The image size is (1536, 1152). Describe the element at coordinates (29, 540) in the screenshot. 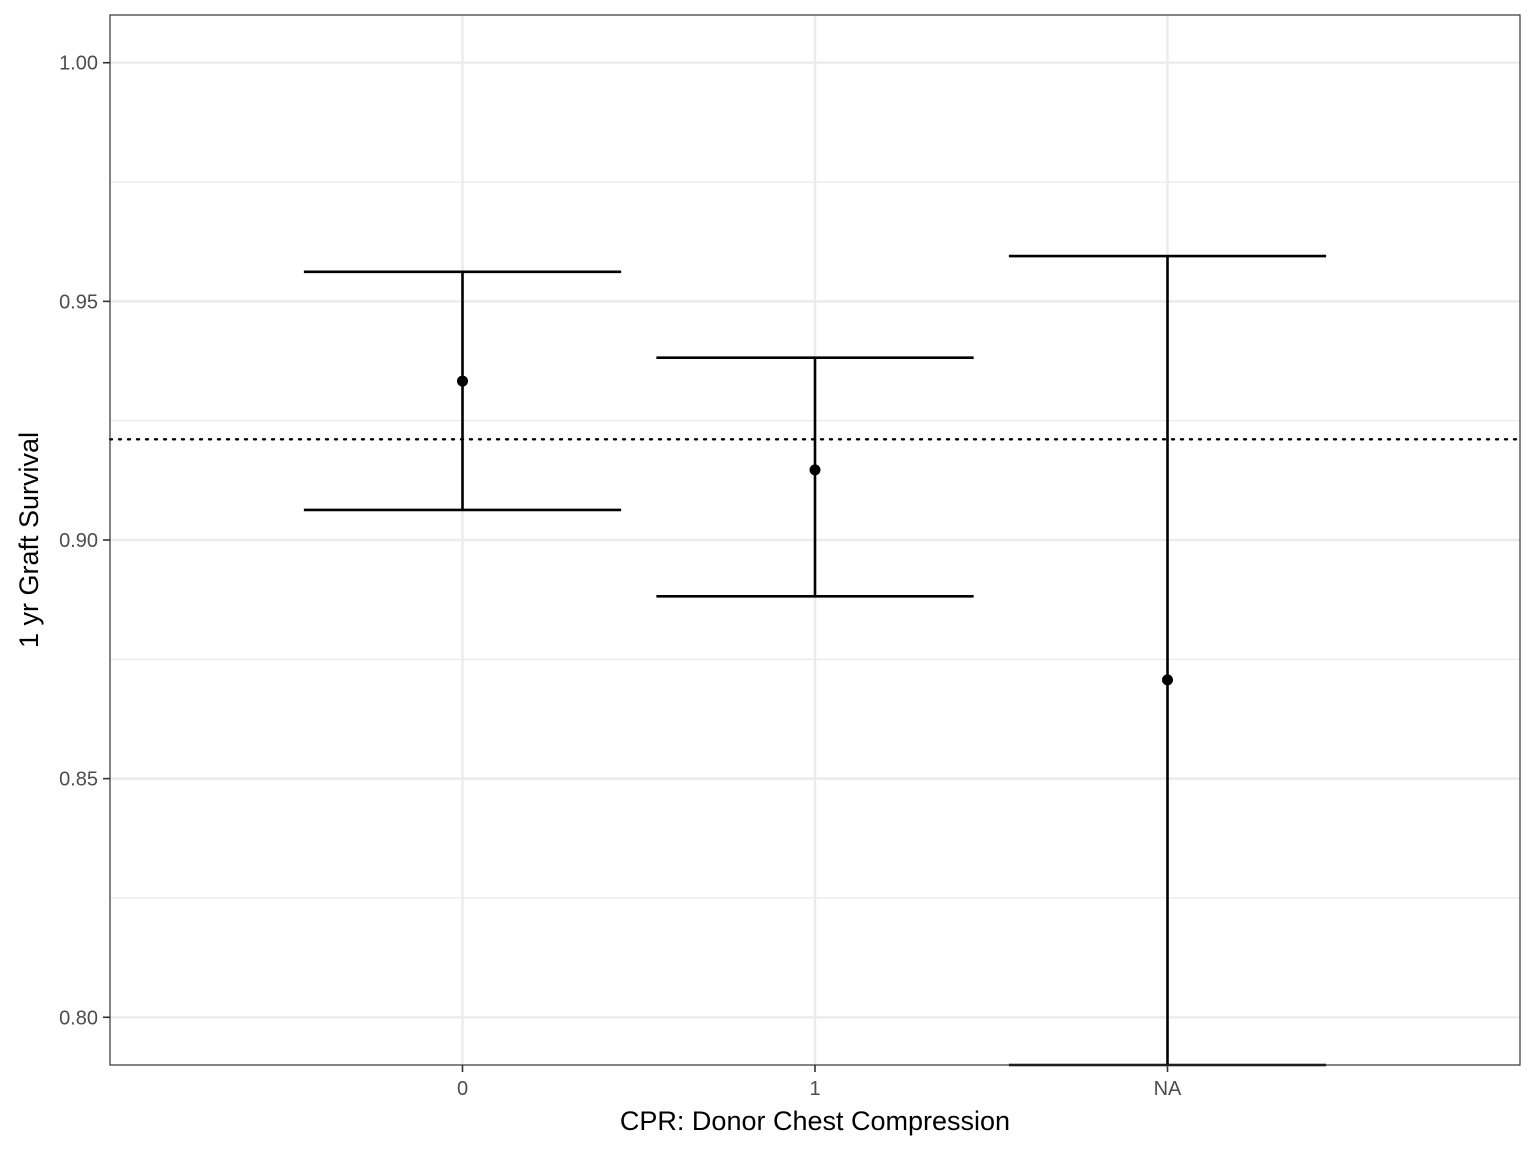

I see `y-axis-title: 1 yr Graft Survival` at that location.